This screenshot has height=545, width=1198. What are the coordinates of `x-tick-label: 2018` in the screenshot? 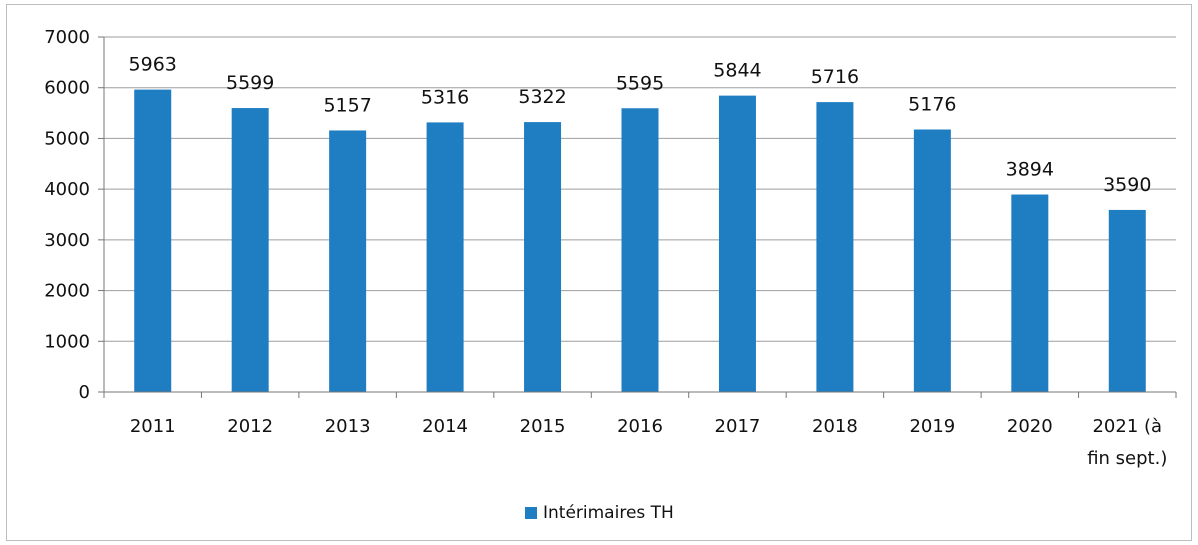 It's located at (835, 426).